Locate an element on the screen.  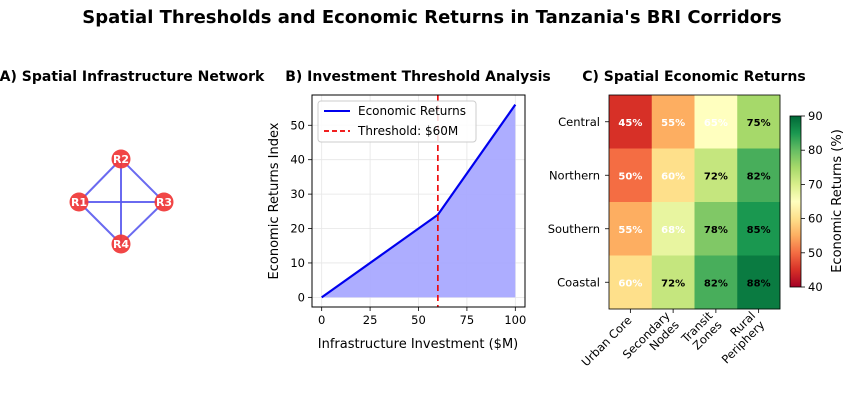
heatmap-cell-value: 88% is located at coordinates (759, 283).